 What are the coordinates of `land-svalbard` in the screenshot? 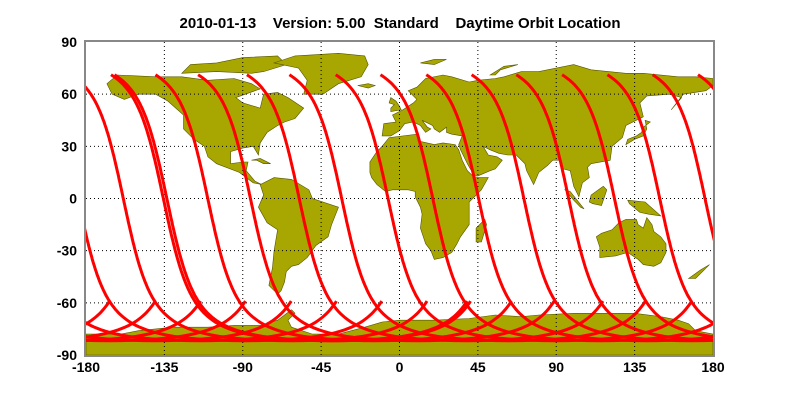 It's located at (433, 62).